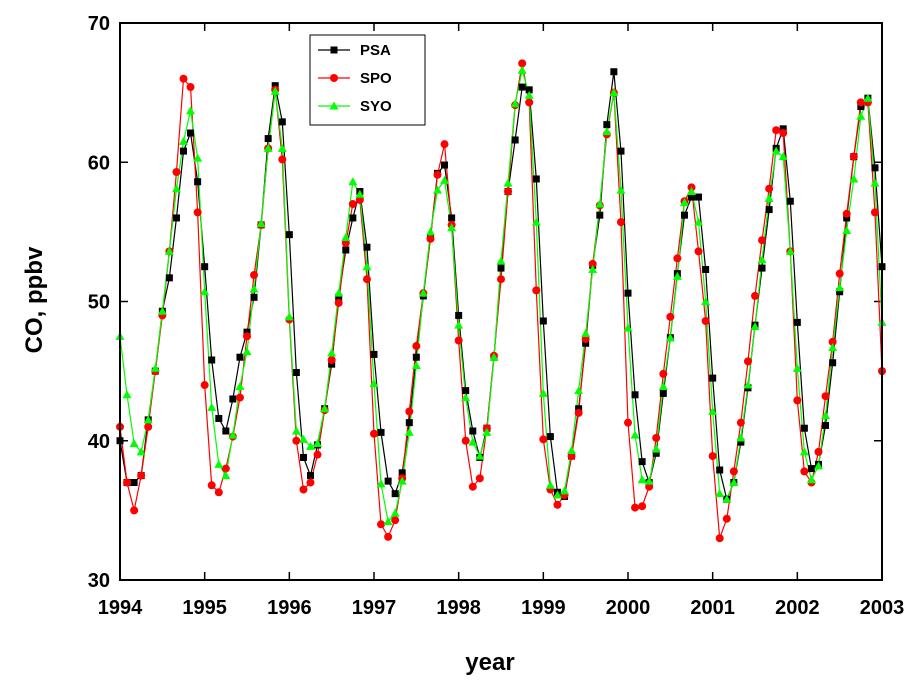 This screenshot has height=680, width=914. What do you see at coordinates (712, 608) in the screenshot?
I see `x-tick-label: 2001` at bounding box center [712, 608].